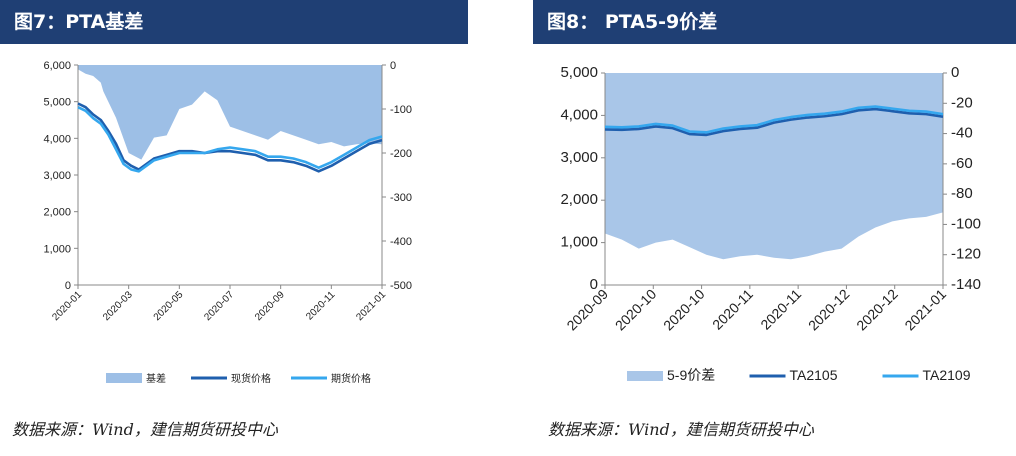  What do you see at coordinates (401, 110) in the screenshot?
I see `chart1-ytick-right-1: -100` at bounding box center [401, 110].